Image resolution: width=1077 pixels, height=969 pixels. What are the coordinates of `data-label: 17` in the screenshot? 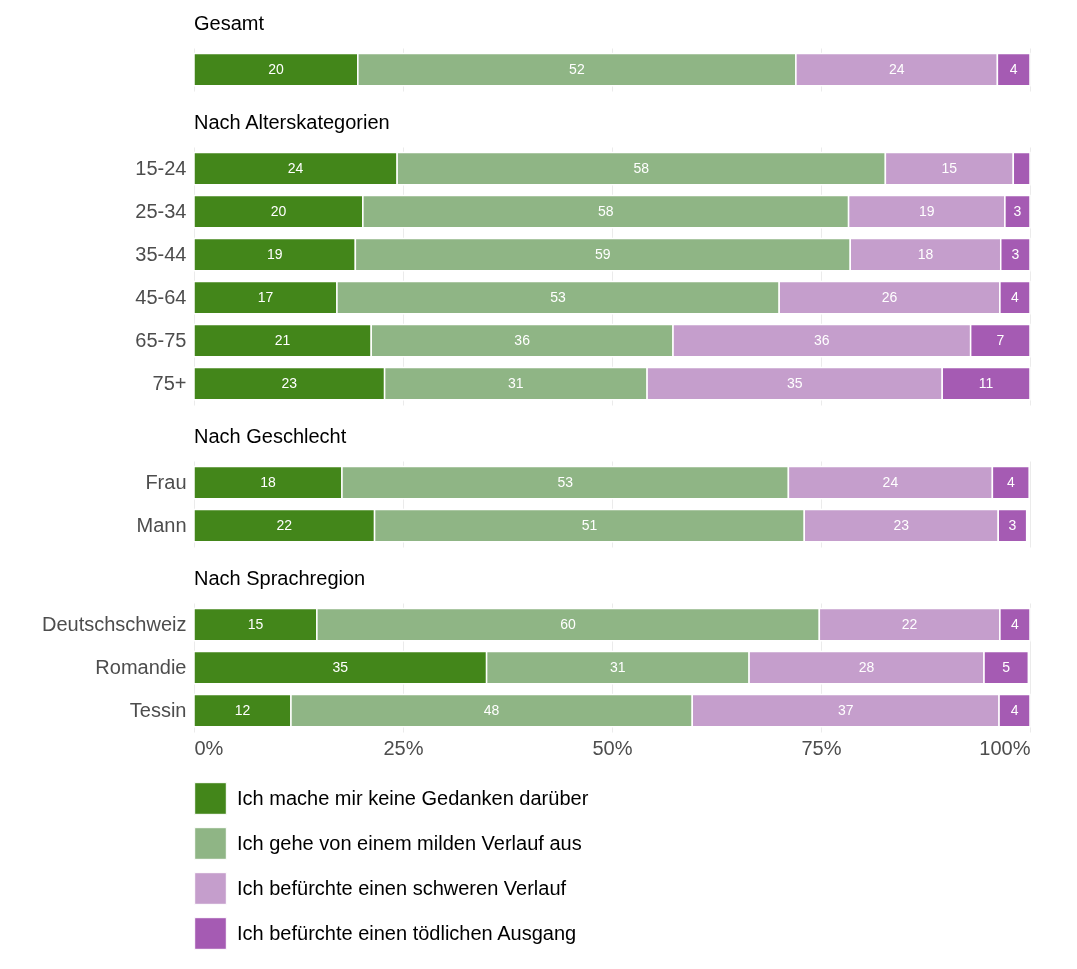 It's located at (265, 296).